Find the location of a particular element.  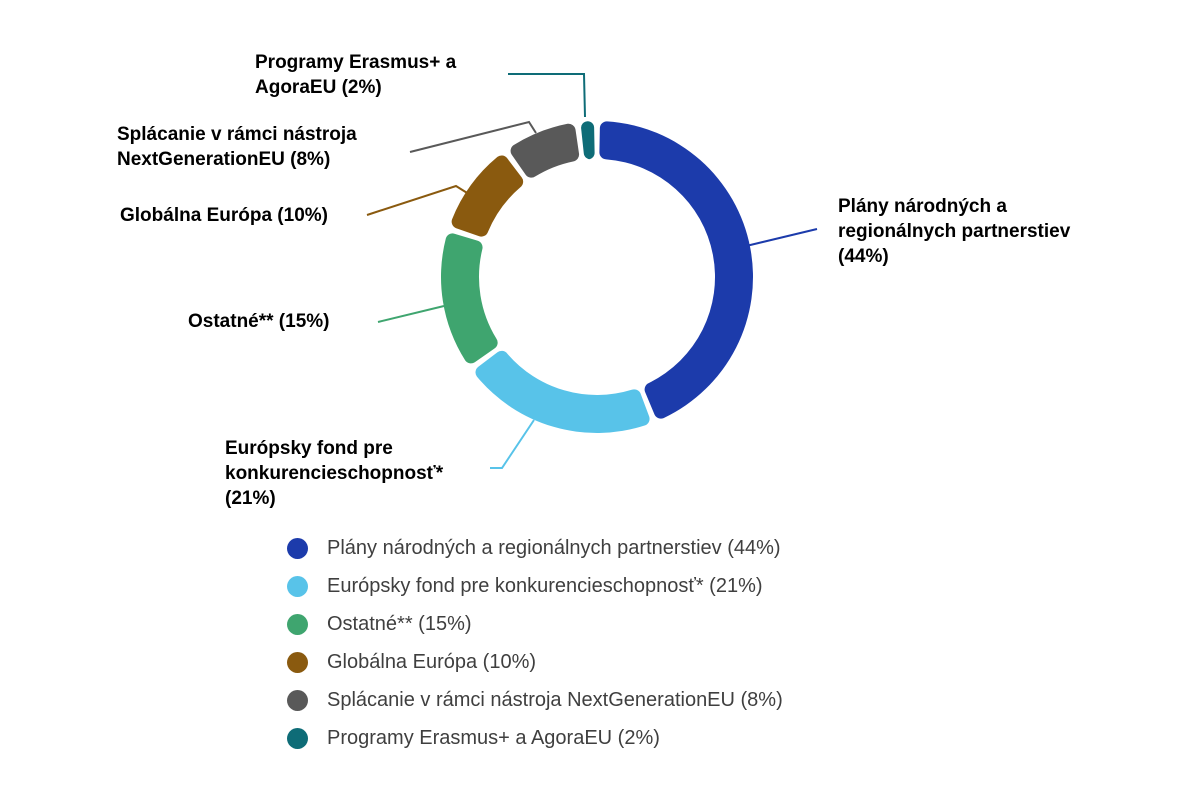

callout-ostatne: Ostatné** (15%) is located at coordinates (259, 321).